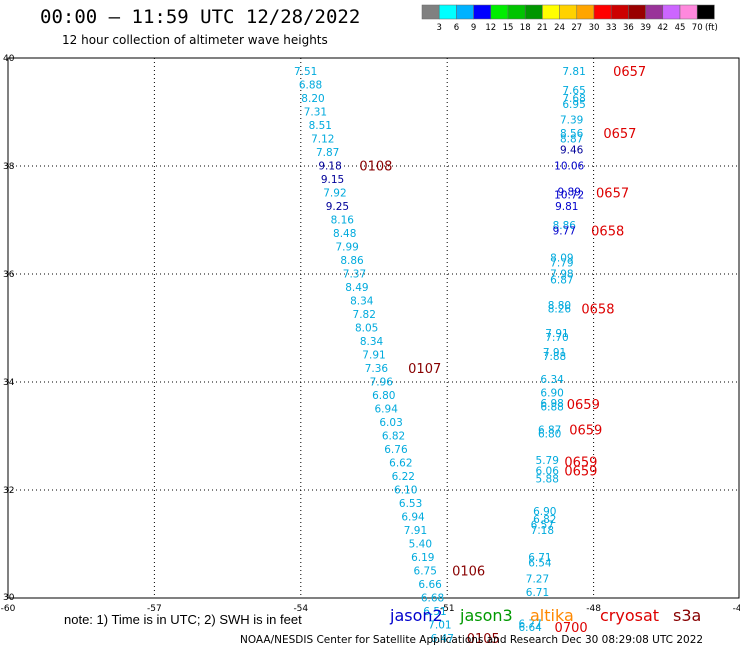 This screenshot has width=740, height=650. What do you see at coordinates (337, 207) in the screenshot?
I see `swh-value: 9.25` at bounding box center [337, 207].